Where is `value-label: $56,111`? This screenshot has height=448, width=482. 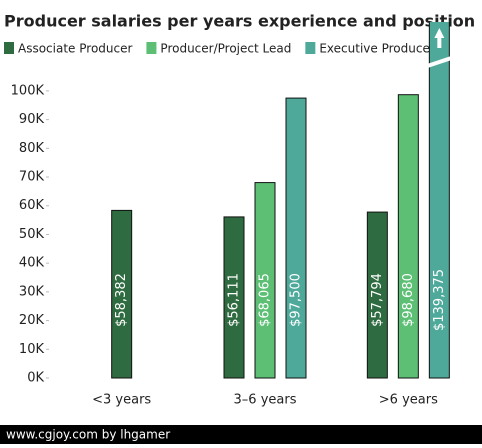
value-label: $56,111 is located at coordinates (234, 300).